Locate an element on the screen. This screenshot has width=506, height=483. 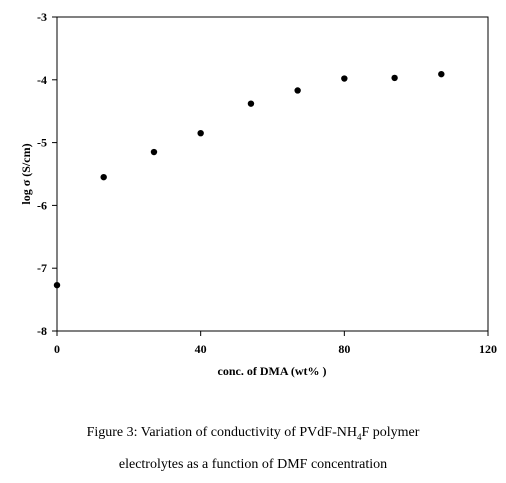
x-tick-label: 0 is located at coordinates (57, 349).